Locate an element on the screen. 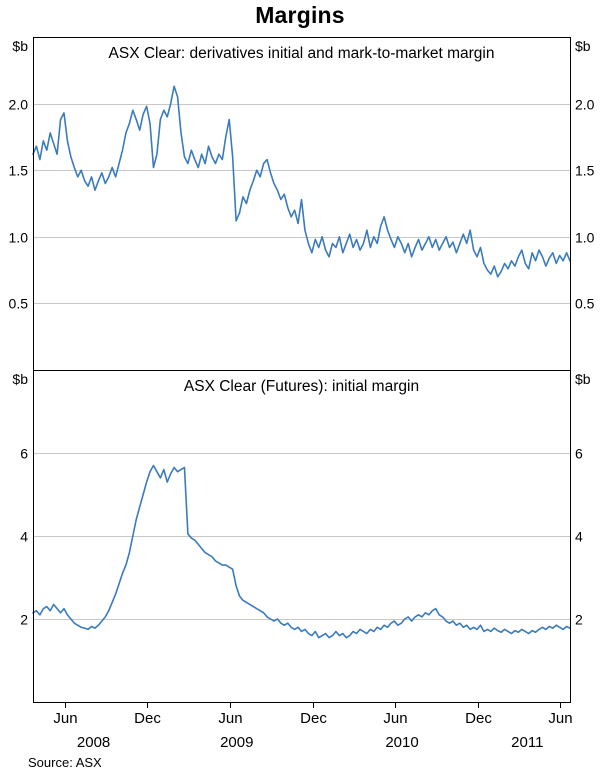  y-axis-label-right: 6 is located at coordinates (579, 454).